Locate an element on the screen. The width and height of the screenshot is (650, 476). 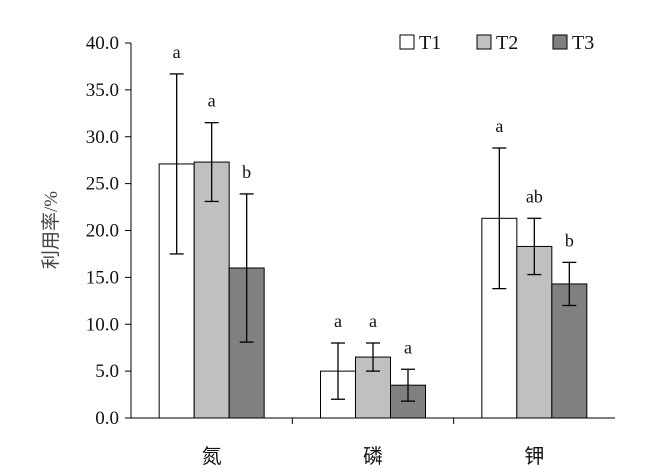
x-category-label: 钾 is located at coordinates (534, 456).